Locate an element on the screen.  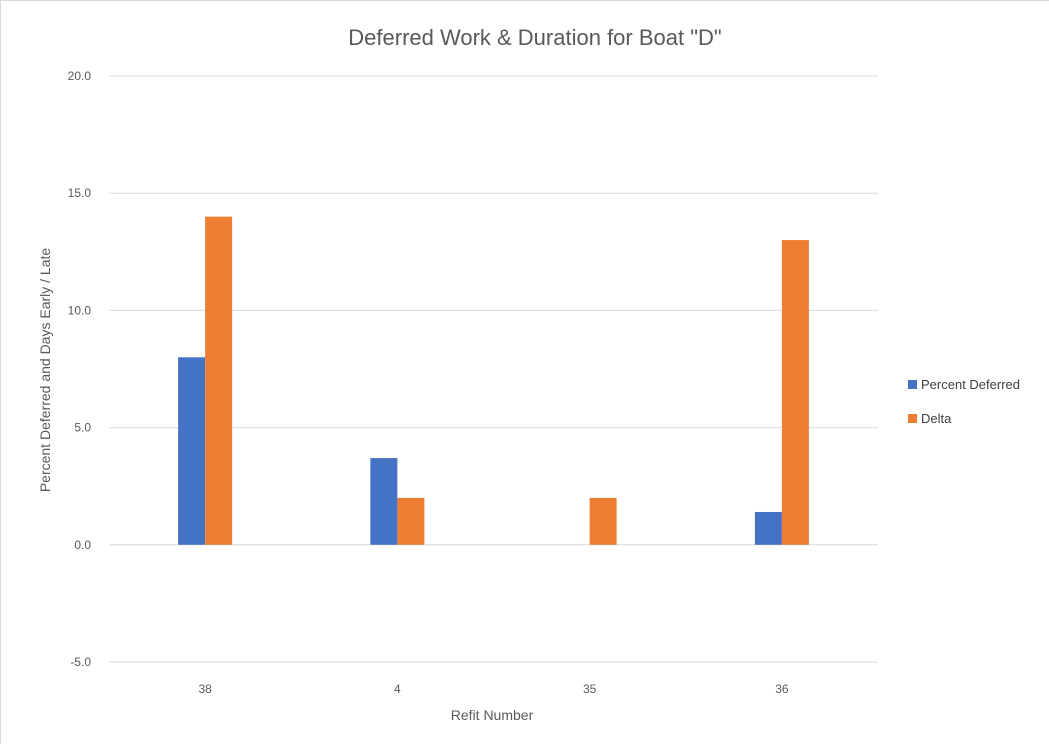
y-tick-label: 15.0 is located at coordinates (80, 193).